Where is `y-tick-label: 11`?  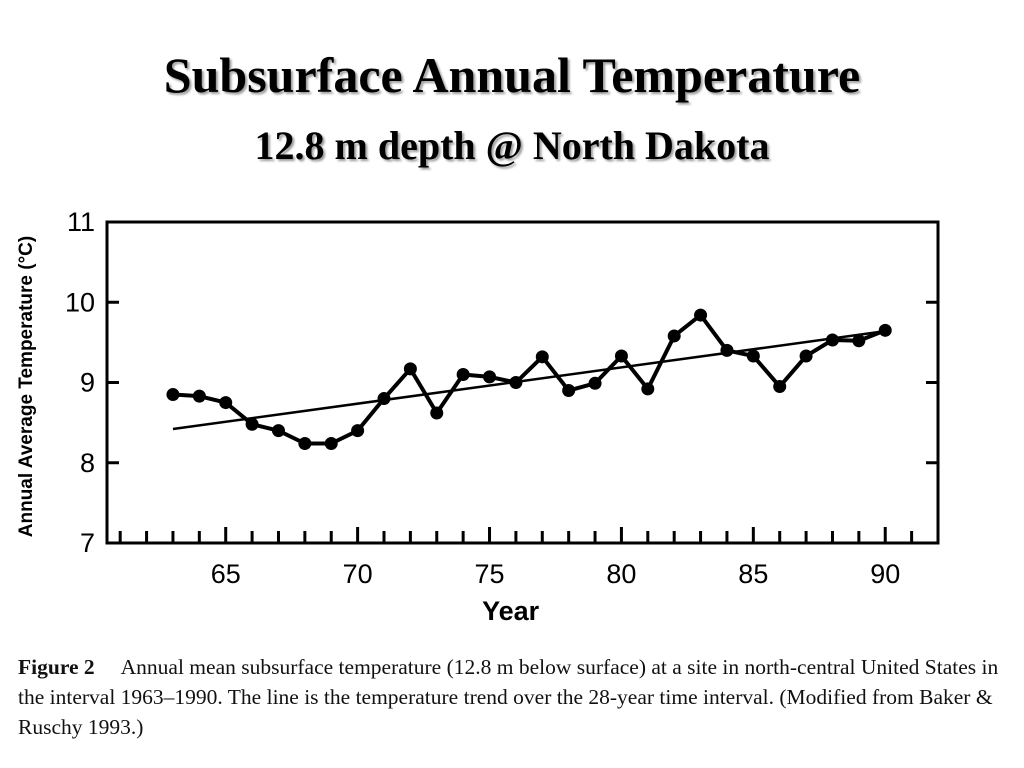
y-tick-label: 11 is located at coordinates (81, 222).